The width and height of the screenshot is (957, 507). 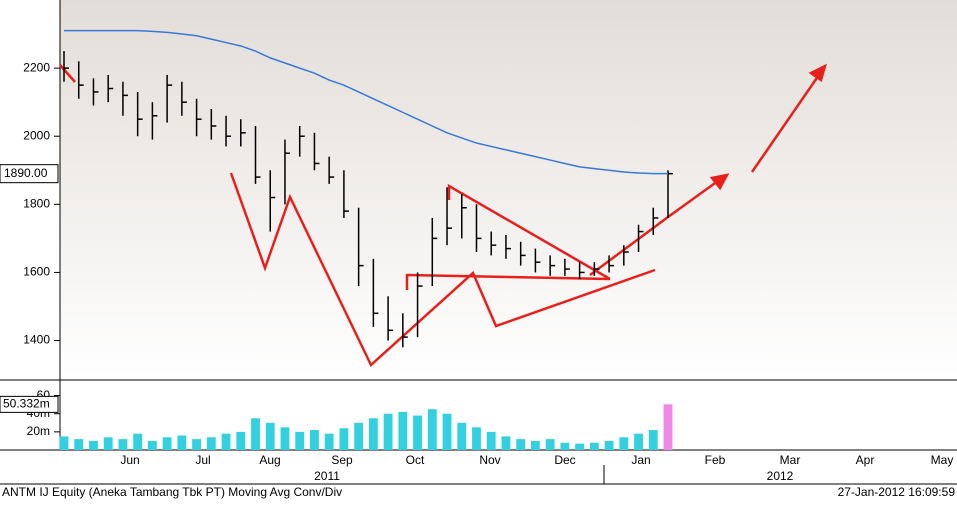 I want to click on y-tick-label: 2000, so click(x=36, y=135).